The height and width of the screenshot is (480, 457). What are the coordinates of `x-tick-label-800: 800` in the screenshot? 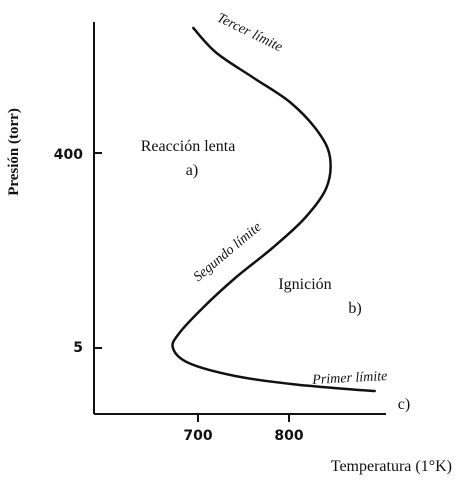 It's located at (288, 436).